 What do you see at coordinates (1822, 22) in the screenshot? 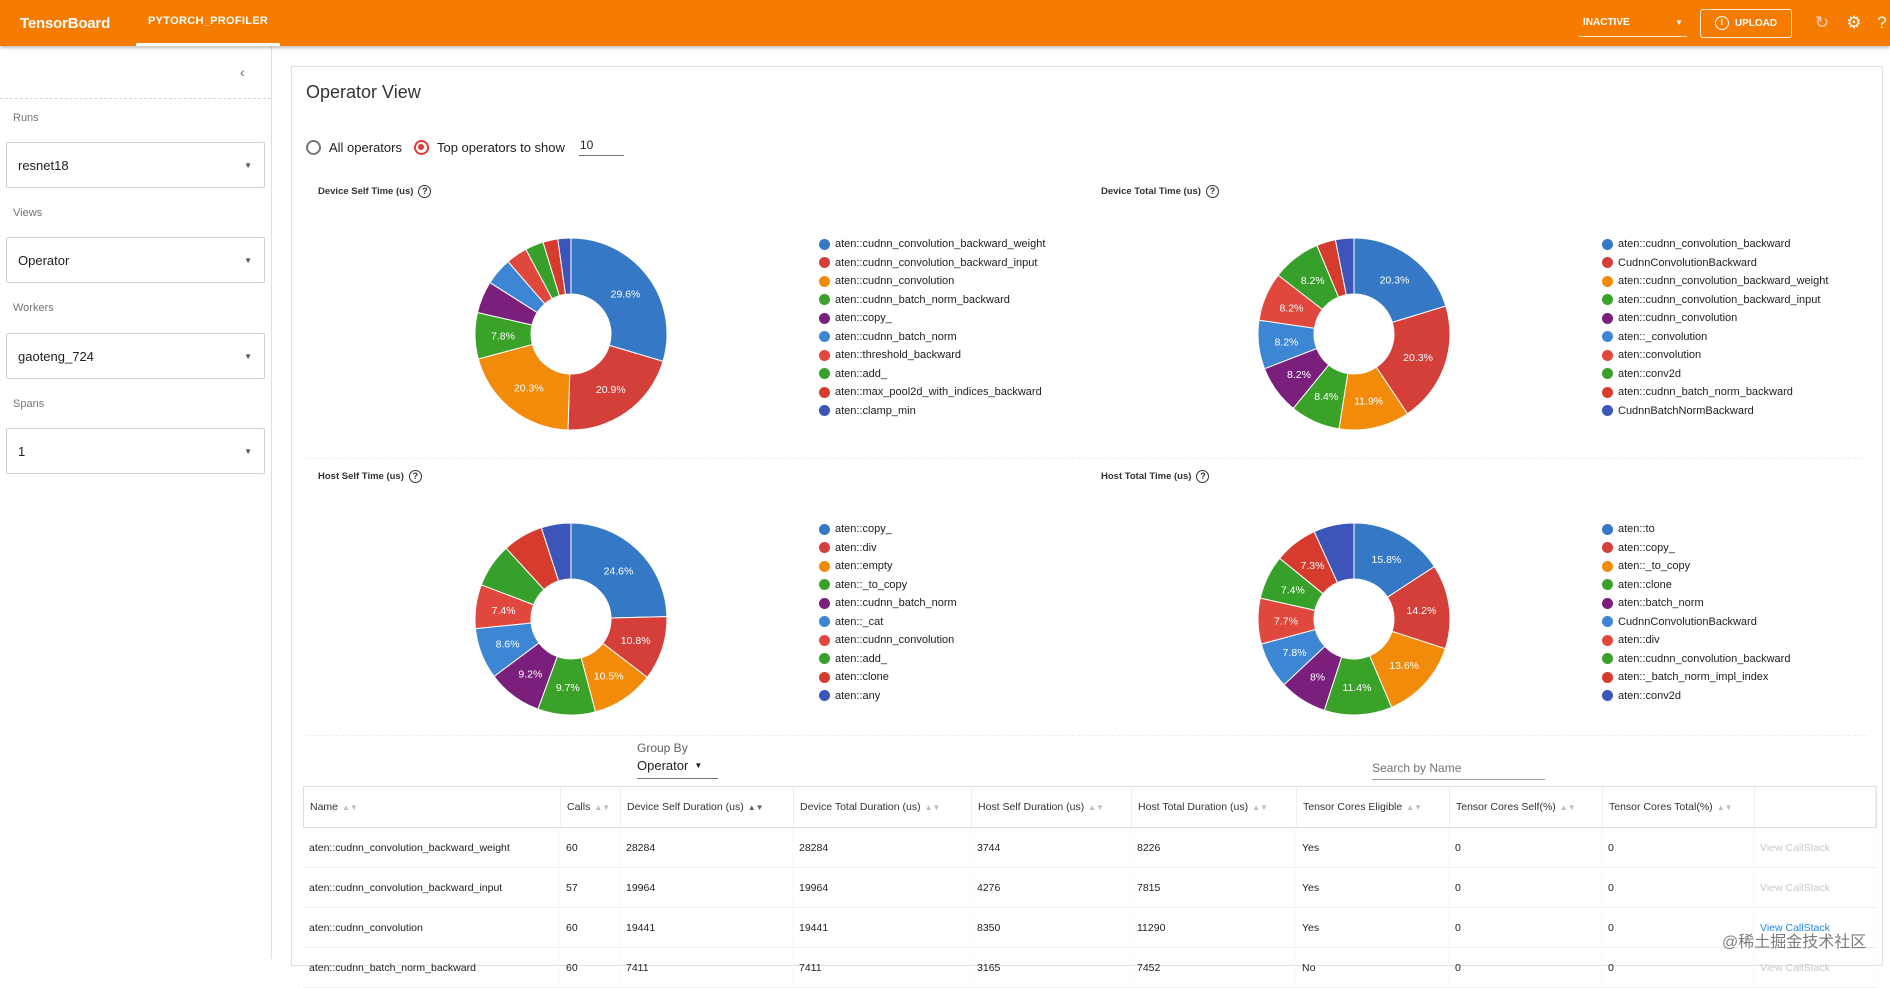
I see `refresh-icon: ↻` at bounding box center [1822, 22].